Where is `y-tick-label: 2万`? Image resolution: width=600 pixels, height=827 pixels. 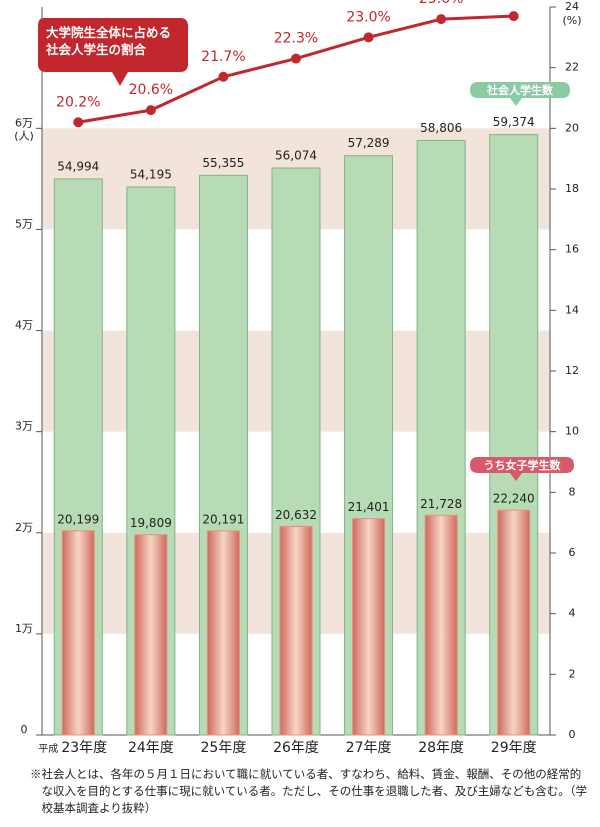 y-tick-label: 2万 is located at coordinates (24, 527).